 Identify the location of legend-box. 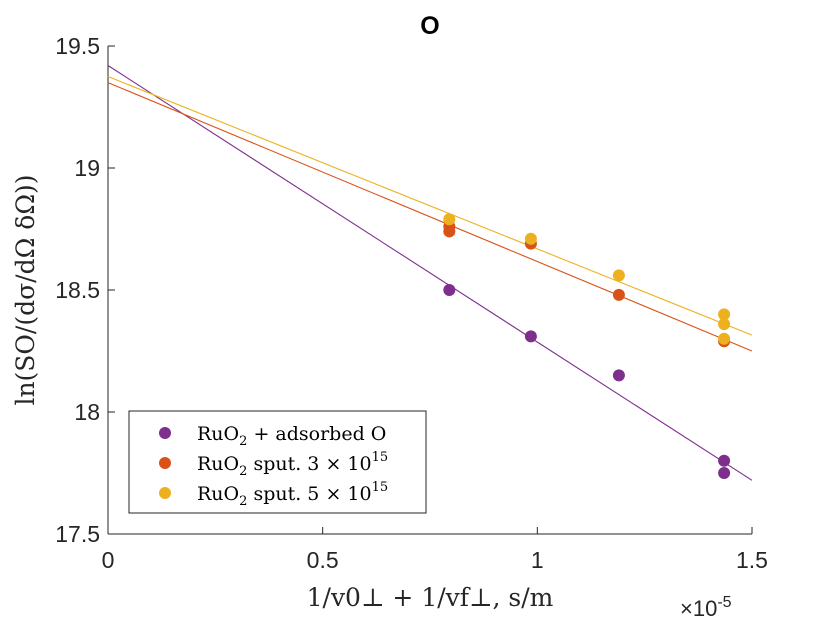
(277, 462).